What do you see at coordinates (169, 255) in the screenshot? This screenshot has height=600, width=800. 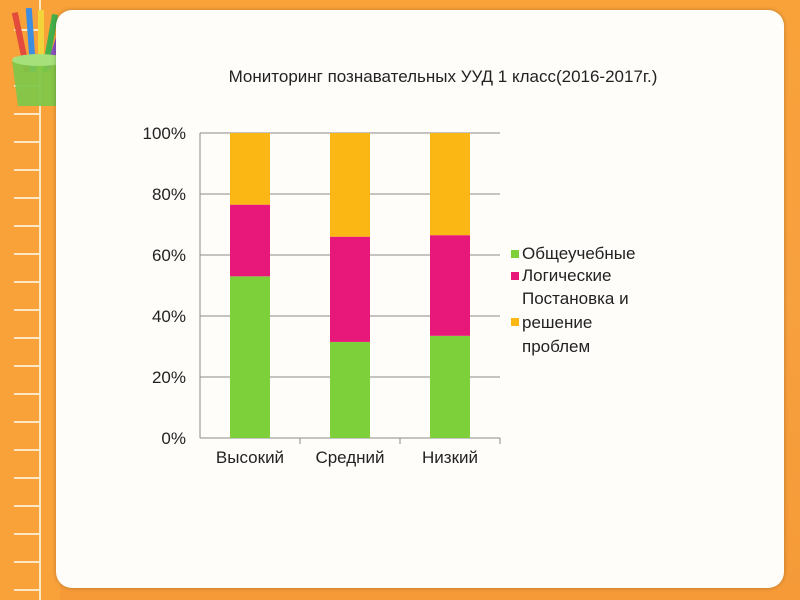 I see `y-tick-label: 60%` at bounding box center [169, 255].